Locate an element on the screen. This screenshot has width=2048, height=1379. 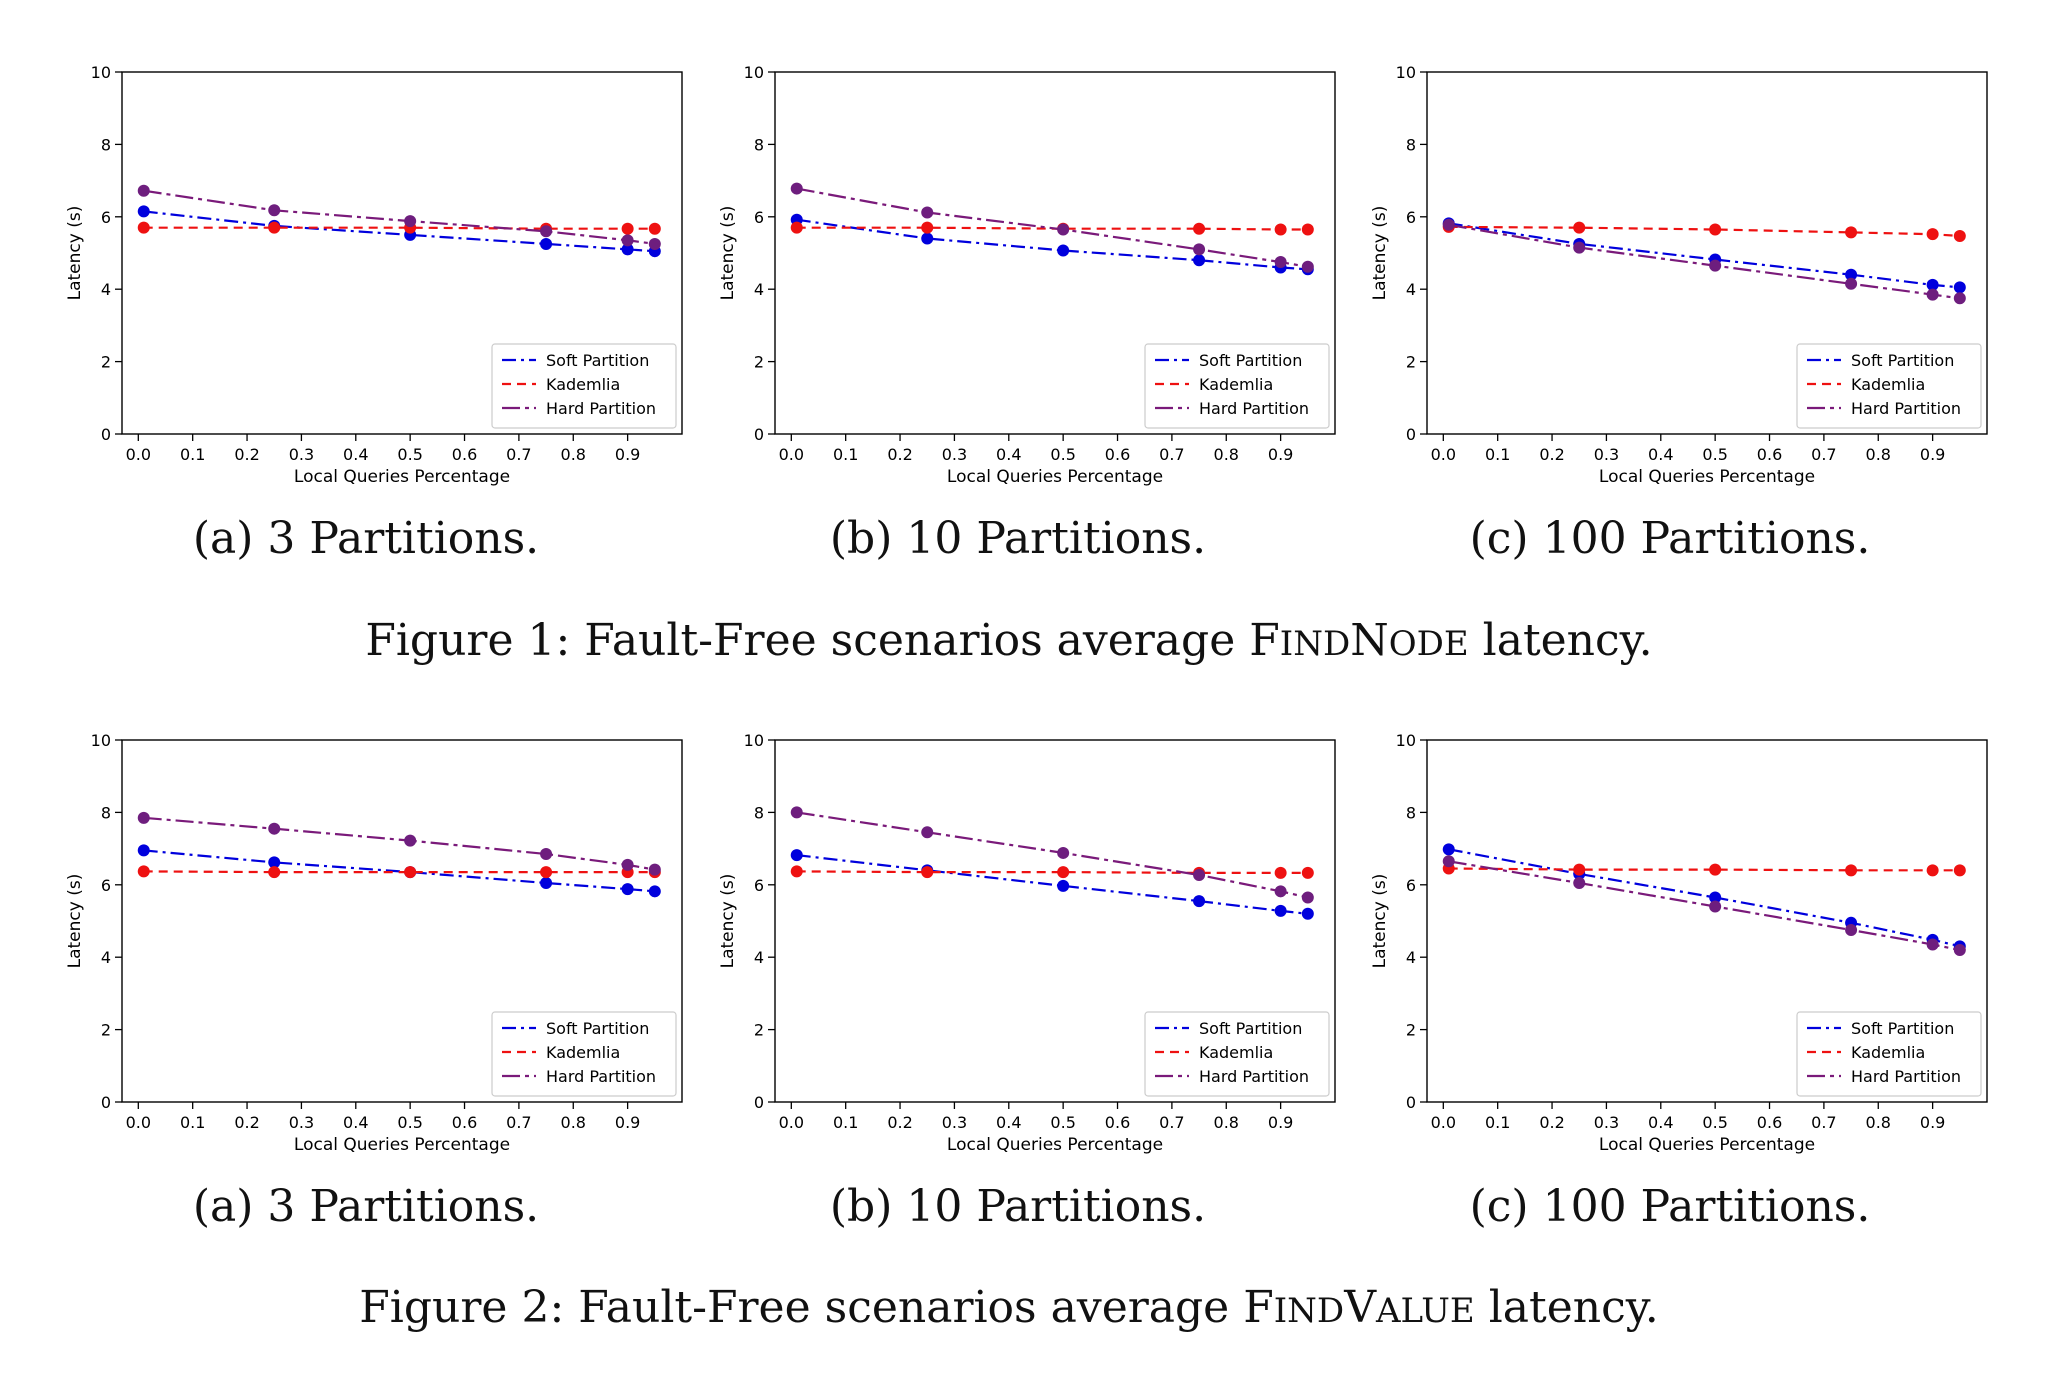
x-tick-label: 0.9 is located at coordinates (1280, 454).